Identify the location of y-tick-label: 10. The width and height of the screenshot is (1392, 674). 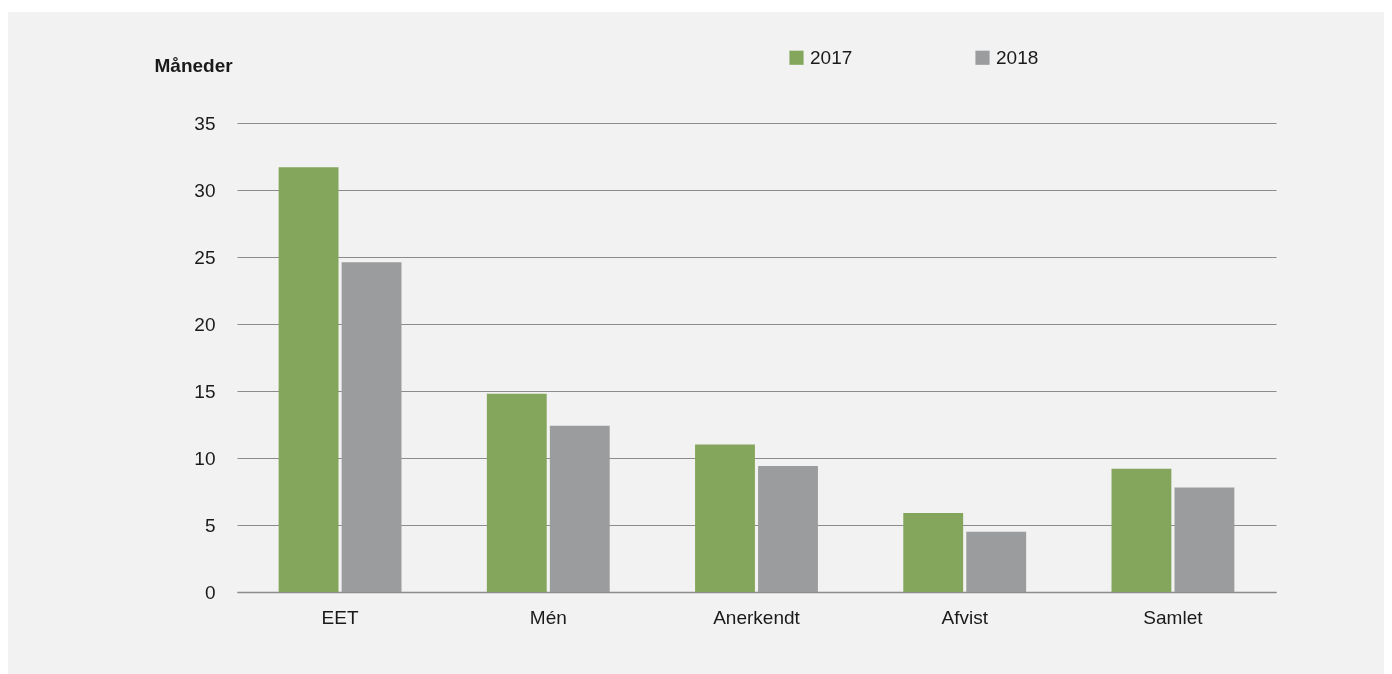
(205, 458).